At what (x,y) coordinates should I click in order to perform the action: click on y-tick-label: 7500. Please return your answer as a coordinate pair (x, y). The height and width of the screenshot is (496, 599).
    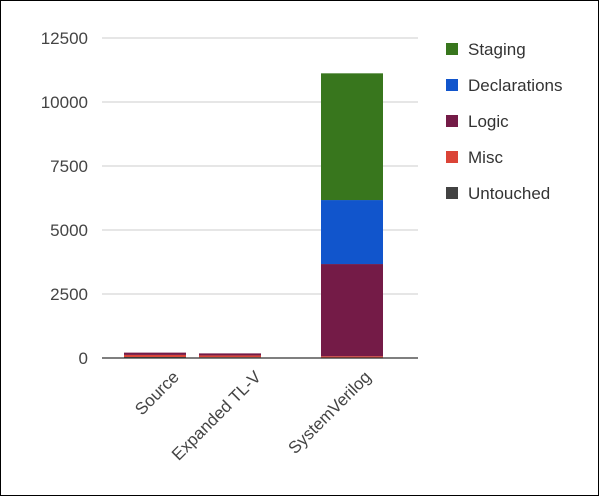
    Looking at the image, I should click on (69, 166).